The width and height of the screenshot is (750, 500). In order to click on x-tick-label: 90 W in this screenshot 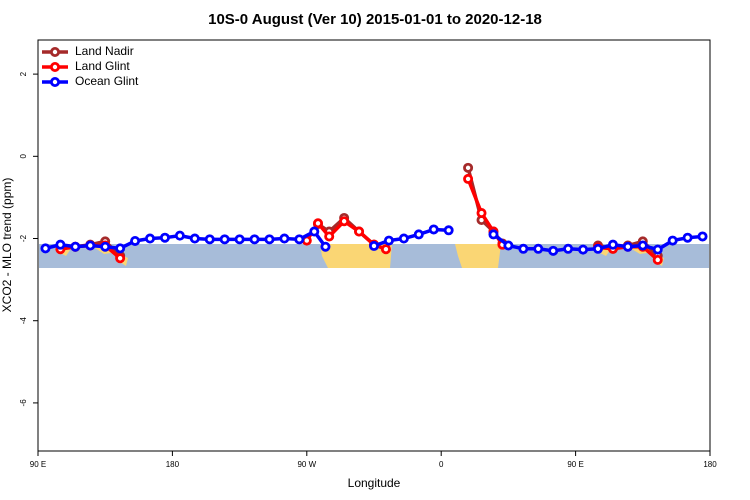, I will do `click(306, 464)`.